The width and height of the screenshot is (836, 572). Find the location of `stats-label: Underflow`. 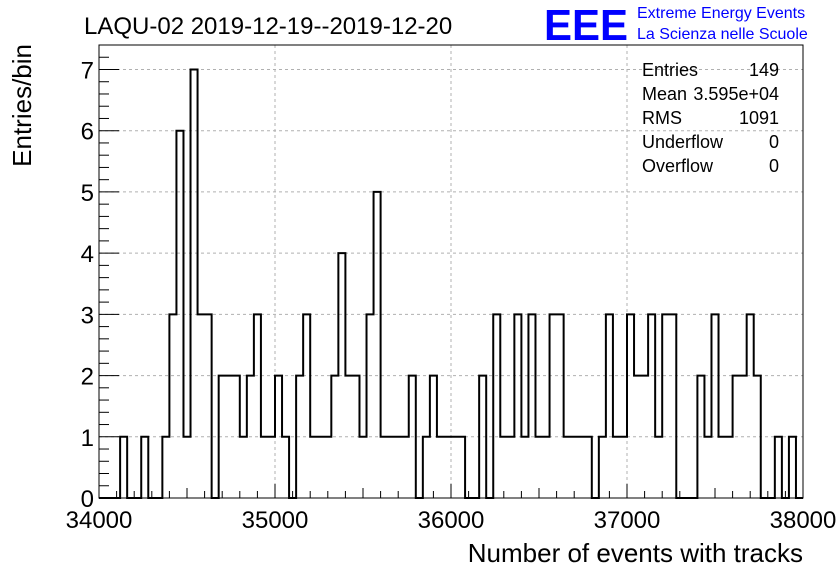

stats-label: Underflow is located at coordinates (683, 142).